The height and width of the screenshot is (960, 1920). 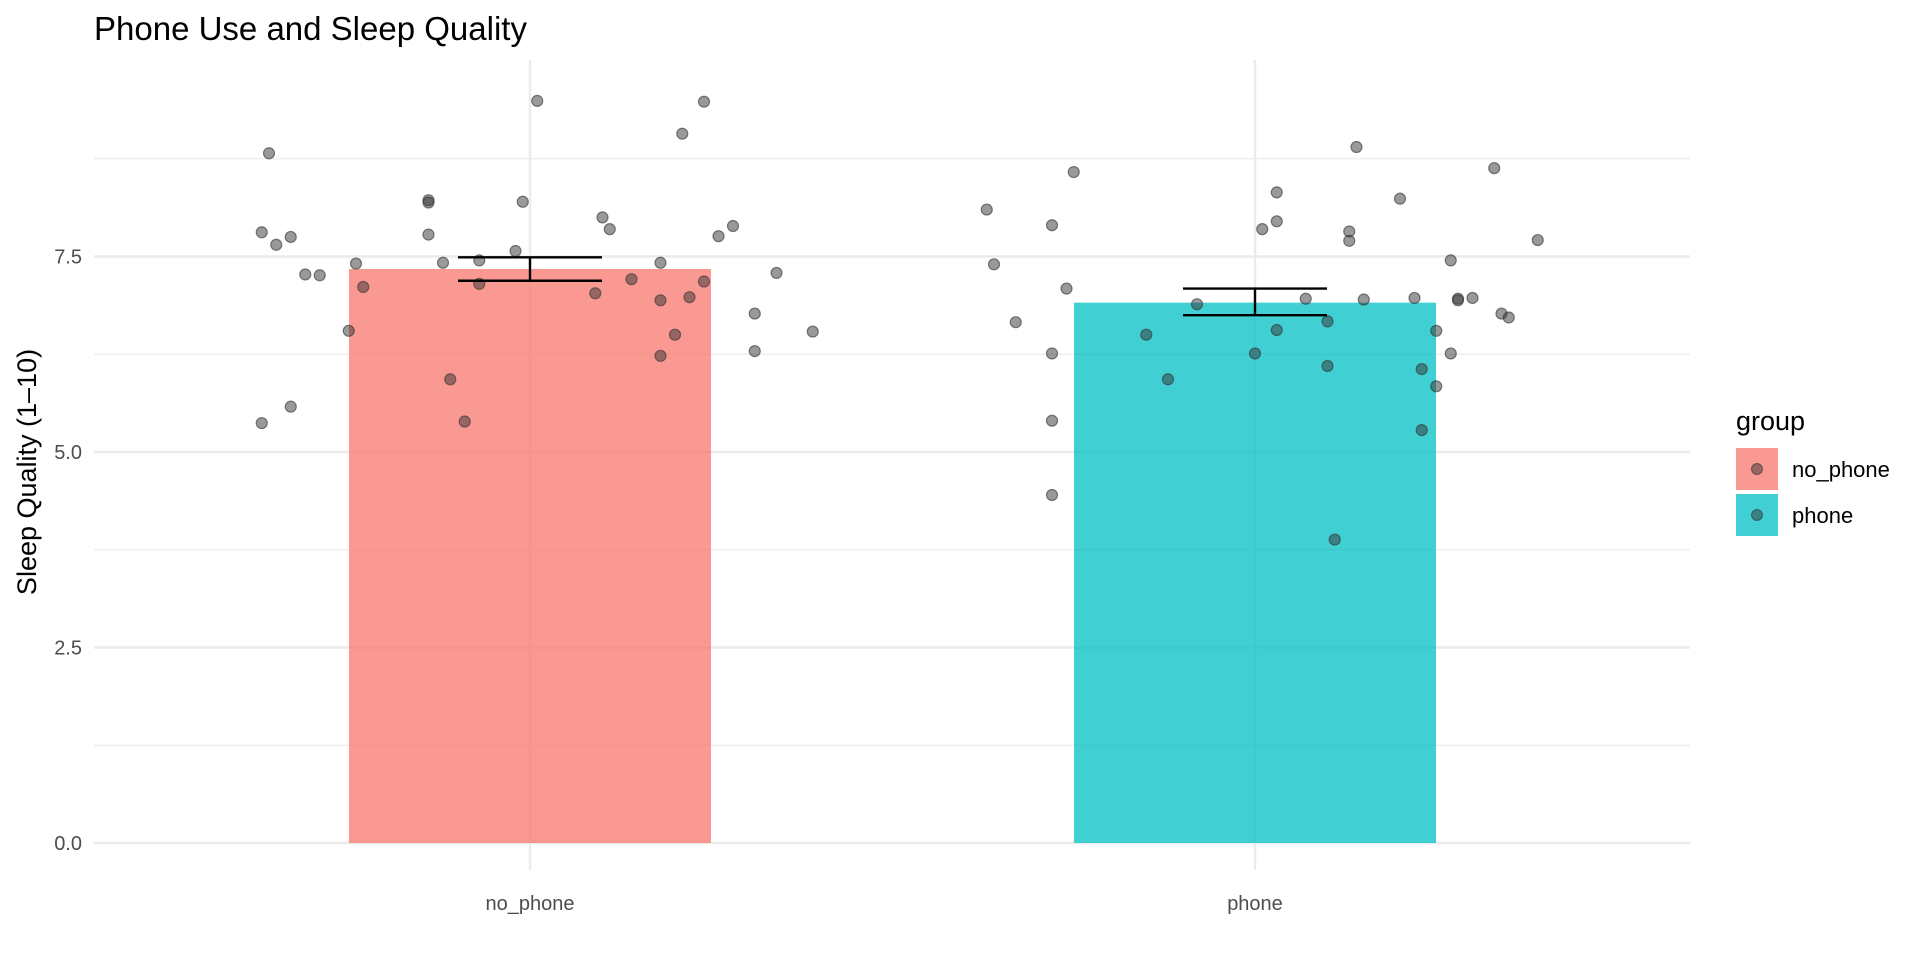 I want to click on y-tick-label: 7.5, so click(x=68, y=258).